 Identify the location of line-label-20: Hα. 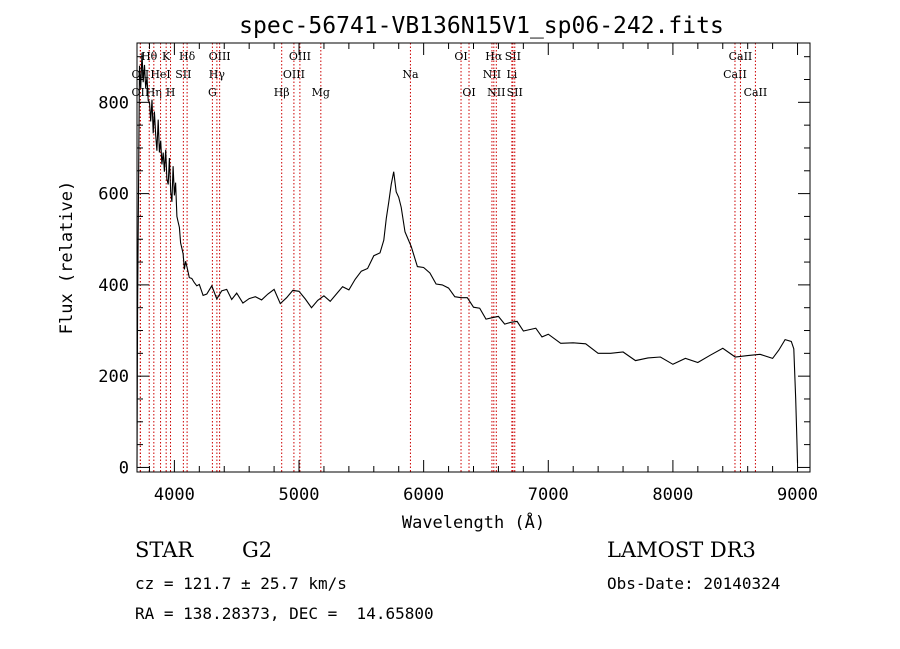
(494, 56).